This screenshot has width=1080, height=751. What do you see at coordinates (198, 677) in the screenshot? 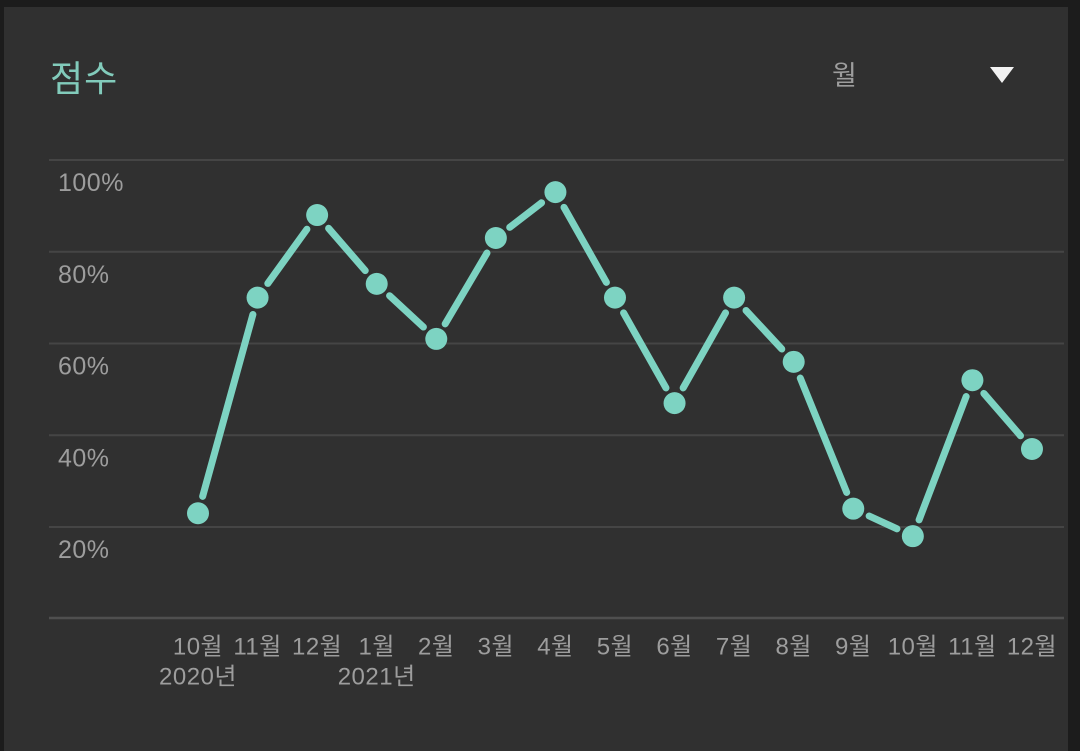
I see `year-label: 2020년` at bounding box center [198, 677].